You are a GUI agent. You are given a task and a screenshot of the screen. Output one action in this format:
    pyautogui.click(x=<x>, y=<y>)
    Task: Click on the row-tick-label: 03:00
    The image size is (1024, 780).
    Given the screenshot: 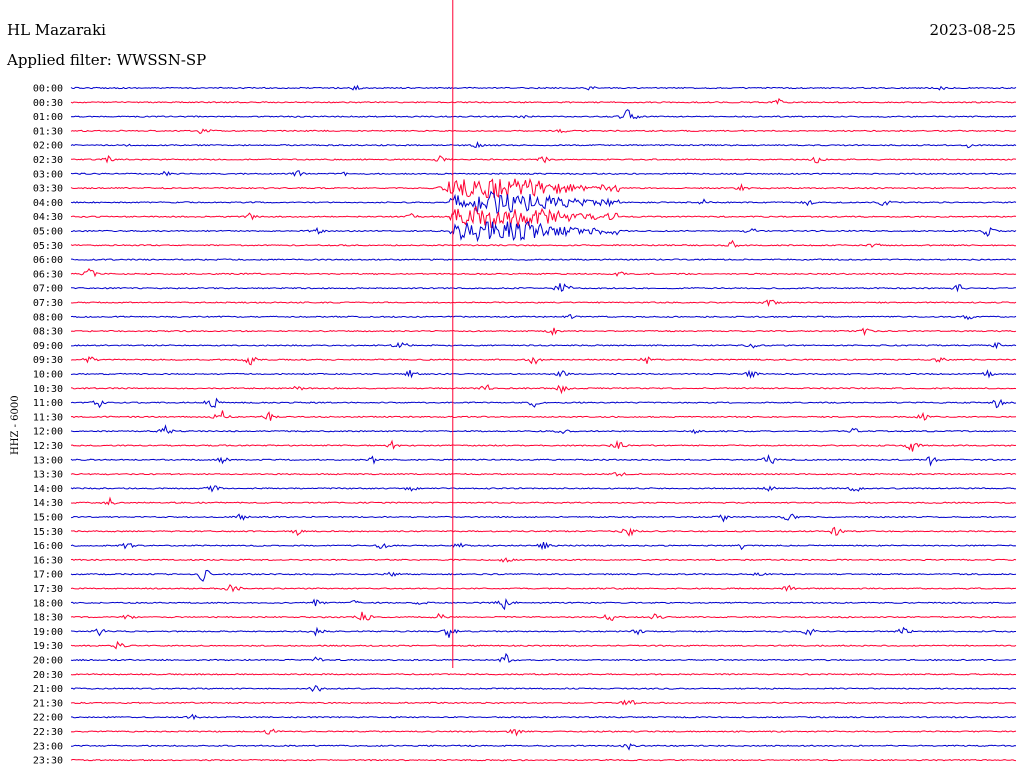 What is the action you would take?
    pyautogui.click(x=48, y=174)
    